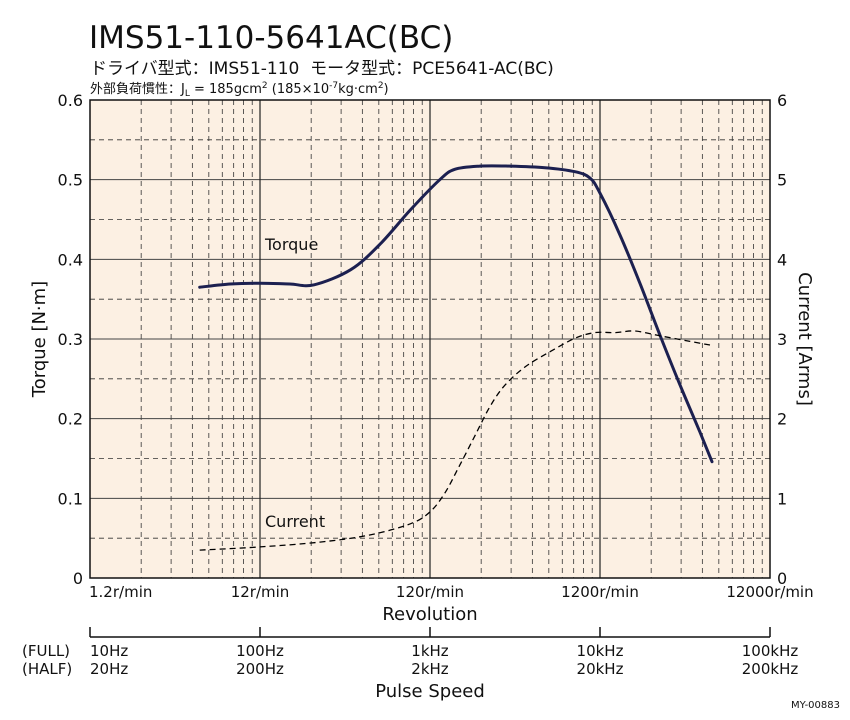  What do you see at coordinates (260, 669) in the screenshot?
I see `pulse-tick-half-label: 200Hz` at bounding box center [260, 669].